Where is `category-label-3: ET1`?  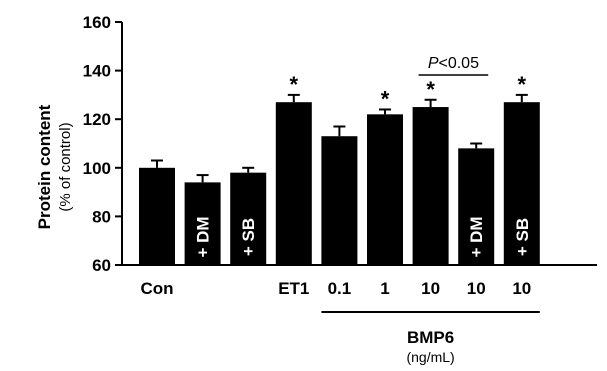 category-label-3: ET1 is located at coordinates (293, 288).